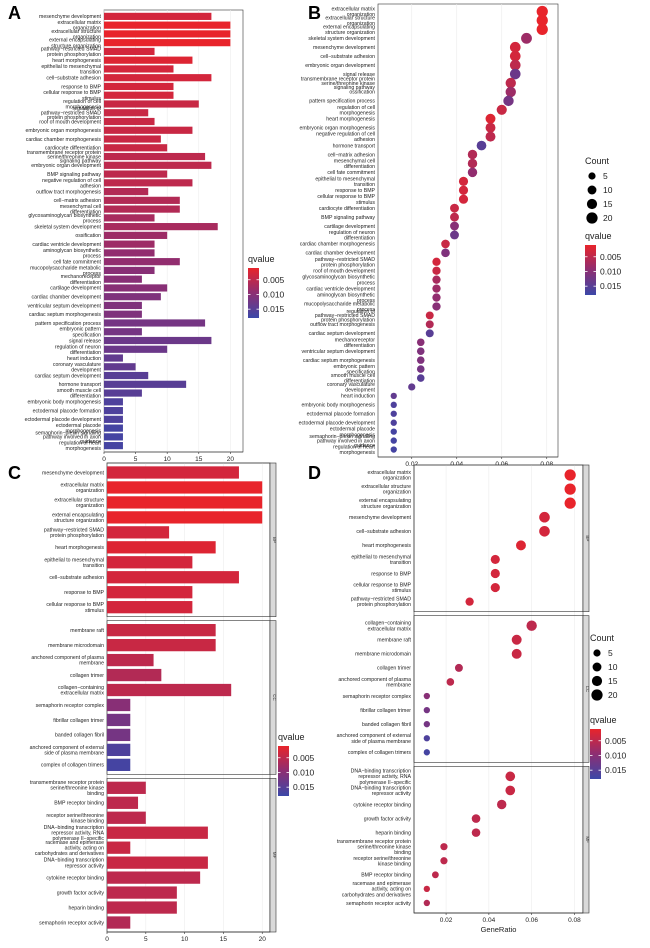  Describe the element at coordinates (85, 213) in the screenshot. I see `category-label-line: differentiation` at that location.